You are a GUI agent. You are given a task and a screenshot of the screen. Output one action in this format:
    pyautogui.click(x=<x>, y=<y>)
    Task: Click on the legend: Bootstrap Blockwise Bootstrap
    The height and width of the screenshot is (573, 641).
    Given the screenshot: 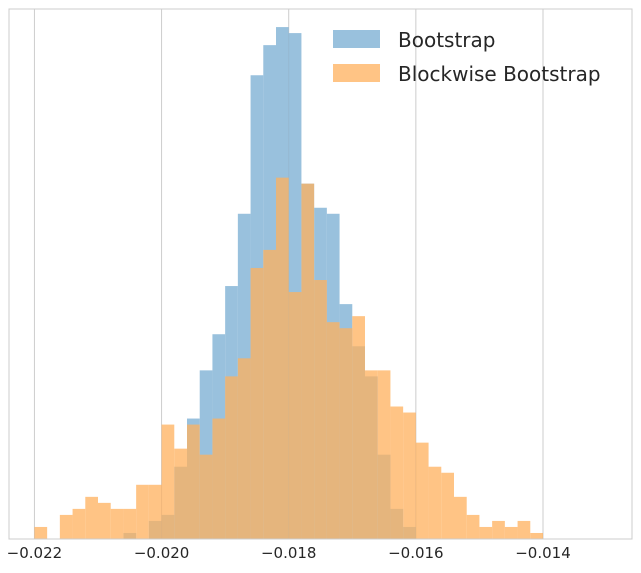 What is the action you would take?
    pyautogui.click(x=467, y=57)
    